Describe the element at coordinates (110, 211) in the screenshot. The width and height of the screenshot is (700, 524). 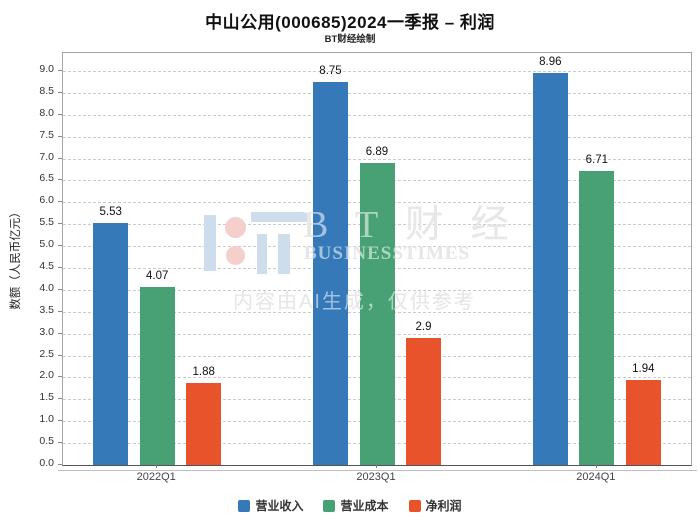
I see `bar-value-label: 5.53` at that location.